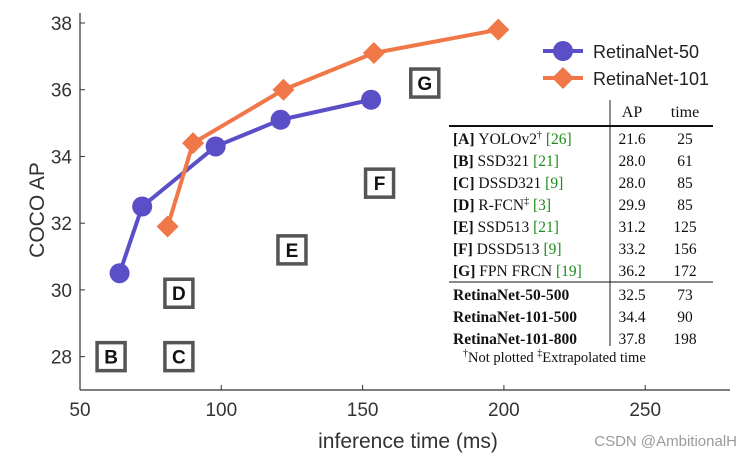 This screenshot has width=750, height=461. What do you see at coordinates (575, 227) in the screenshot?
I see `table-row: [E] SSD513 [21] 31.2 125` at bounding box center [575, 227].